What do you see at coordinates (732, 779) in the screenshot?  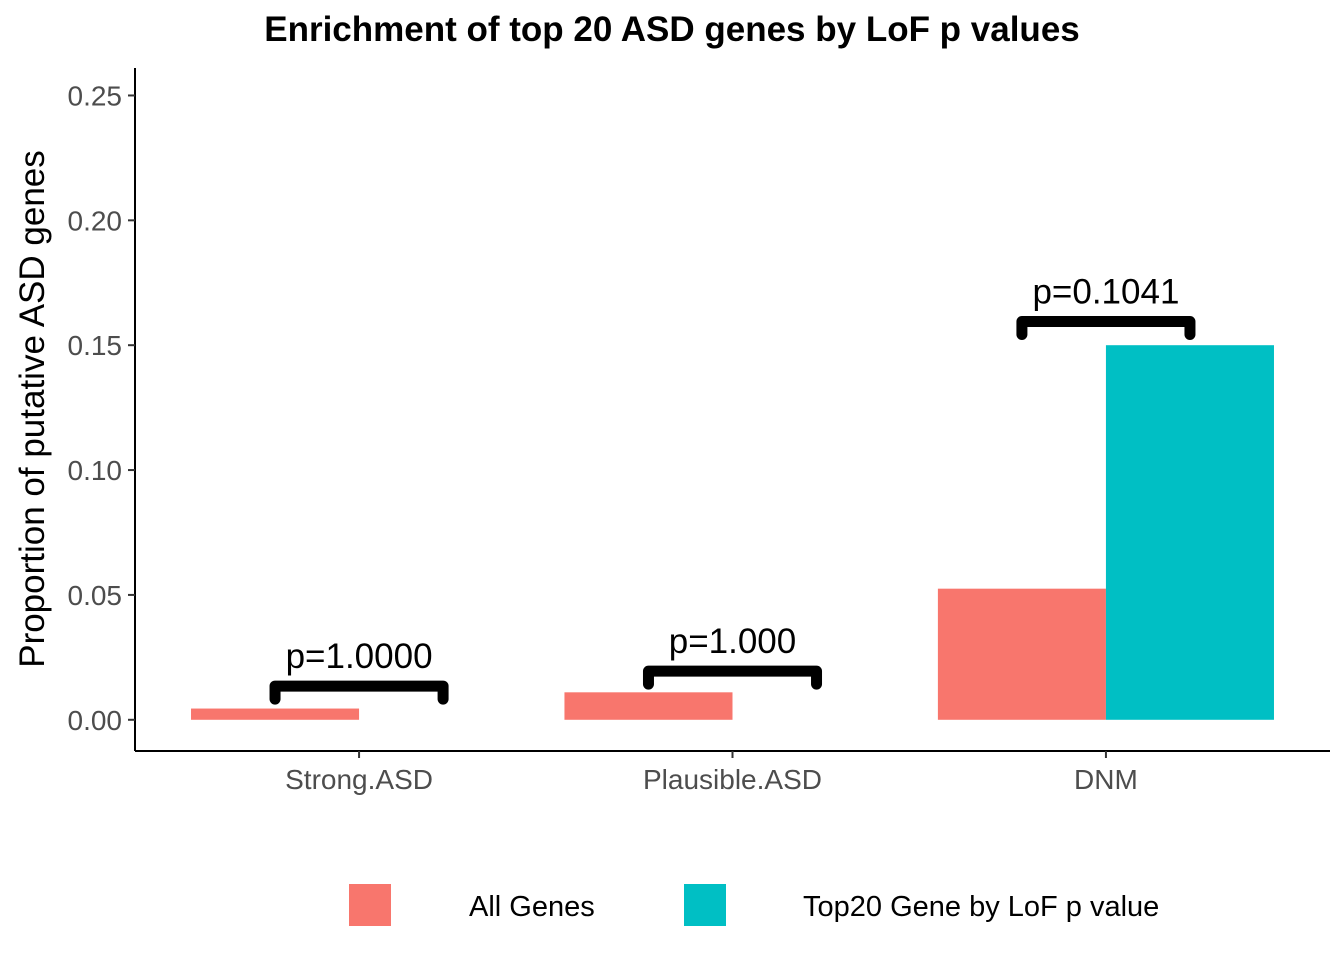 I see `x-tick-label-plausible-asd: Plausible.ASD` at bounding box center [732, 779].